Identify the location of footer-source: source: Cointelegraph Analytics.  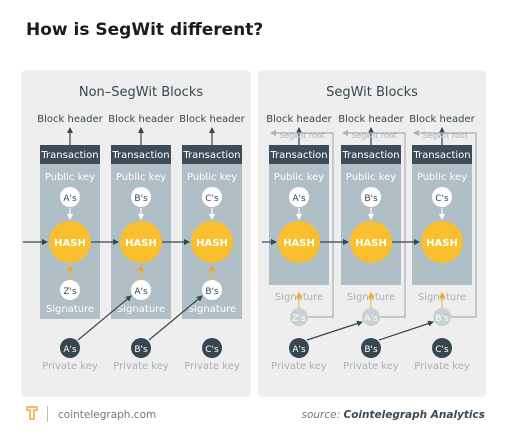
(394, 415).